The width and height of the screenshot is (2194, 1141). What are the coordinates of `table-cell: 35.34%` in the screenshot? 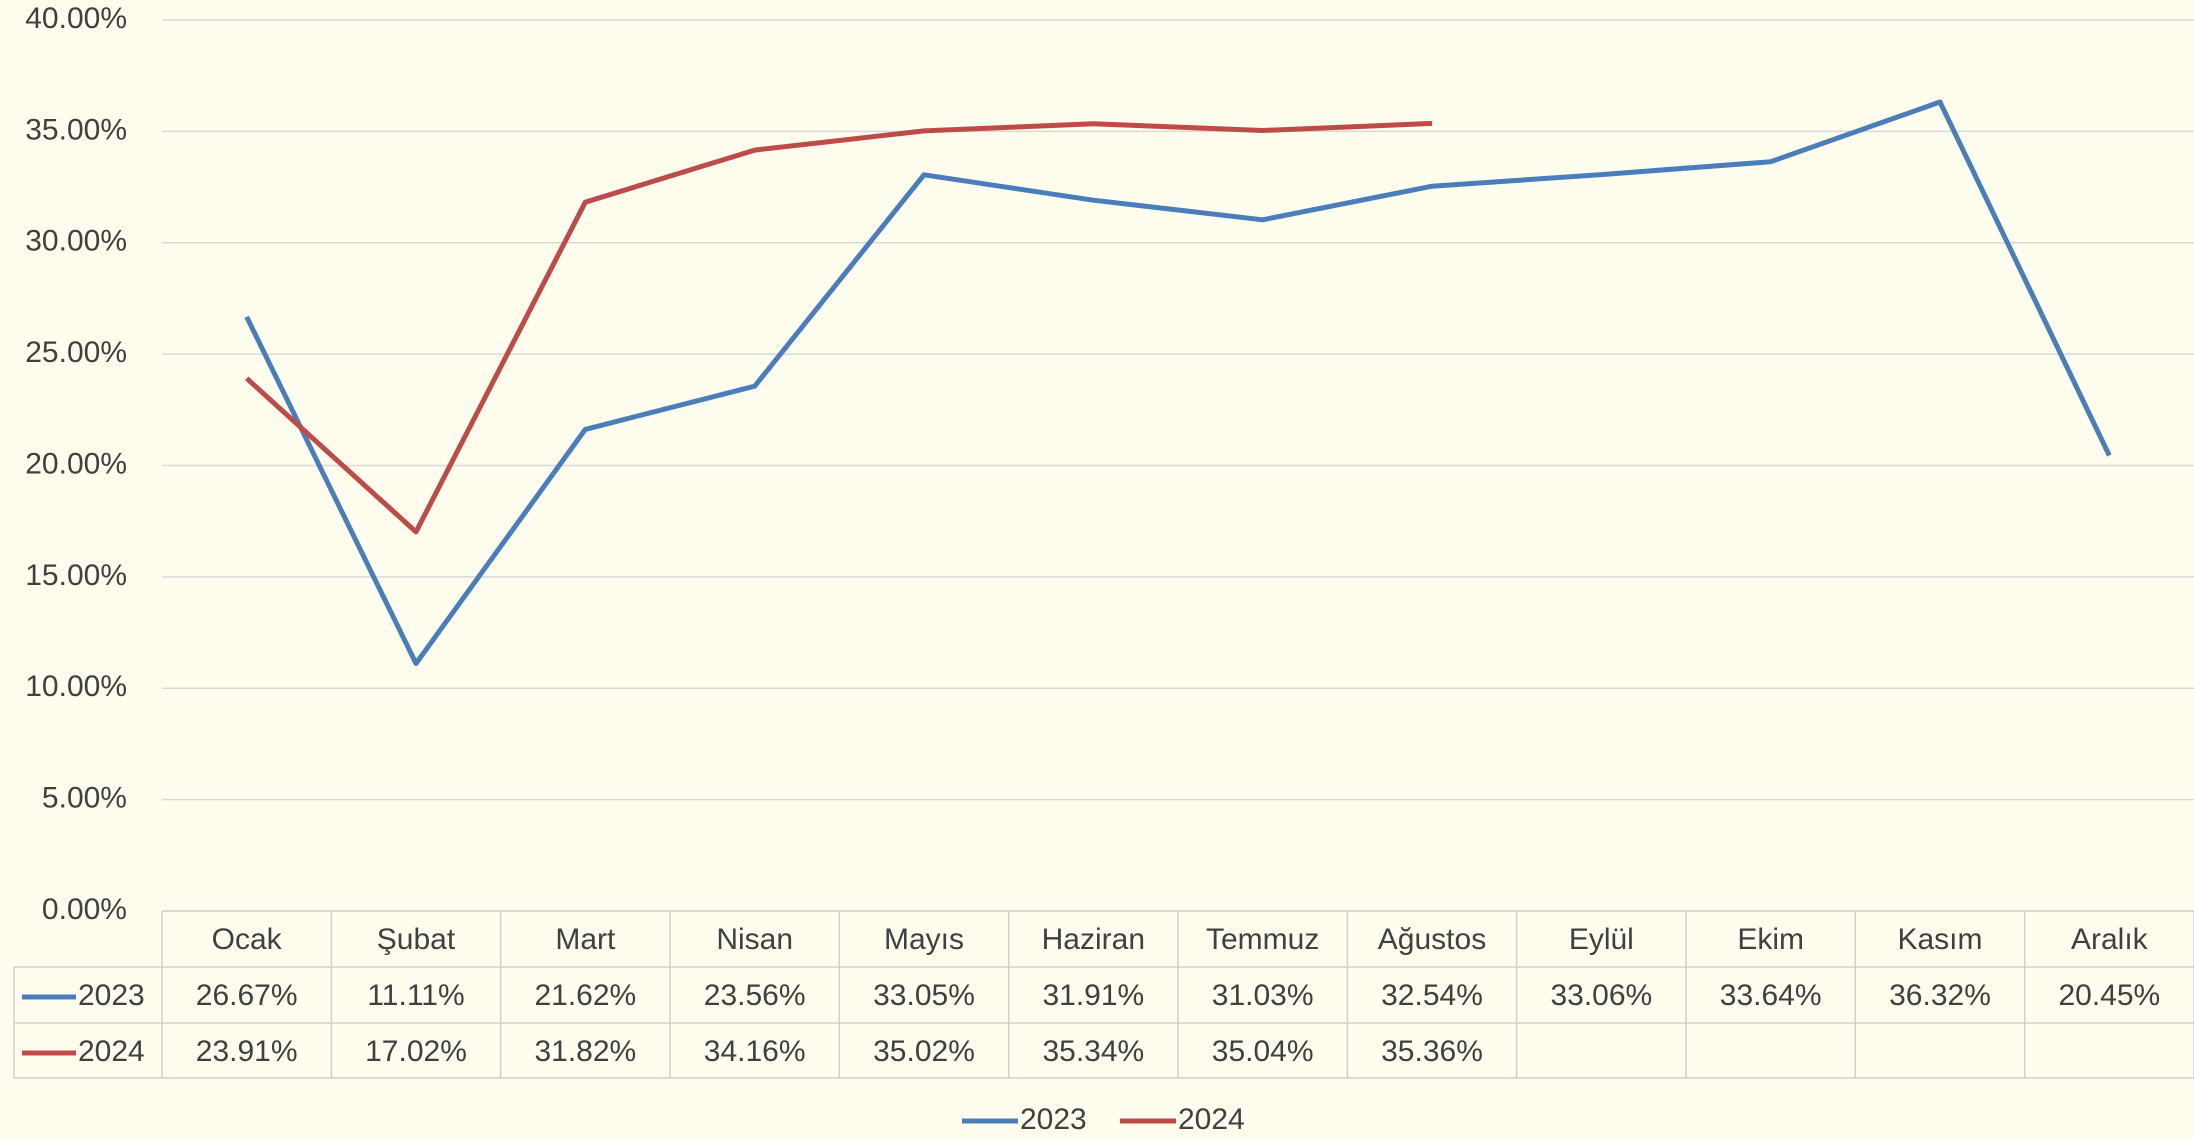 It's located at (1093, 1051).